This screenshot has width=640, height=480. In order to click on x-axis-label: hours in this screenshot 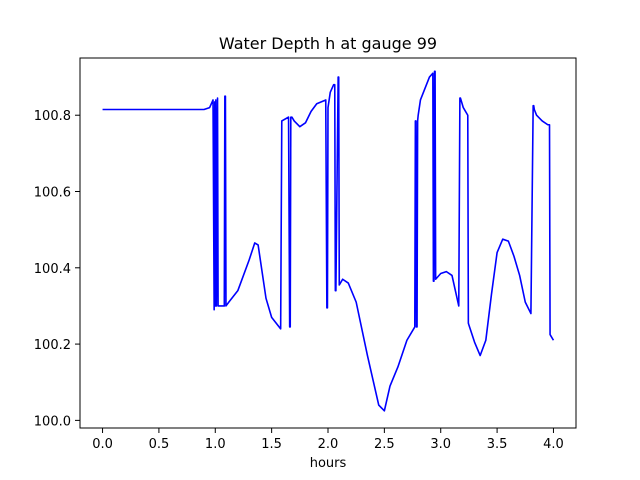, I will do `click(328, 463)`.